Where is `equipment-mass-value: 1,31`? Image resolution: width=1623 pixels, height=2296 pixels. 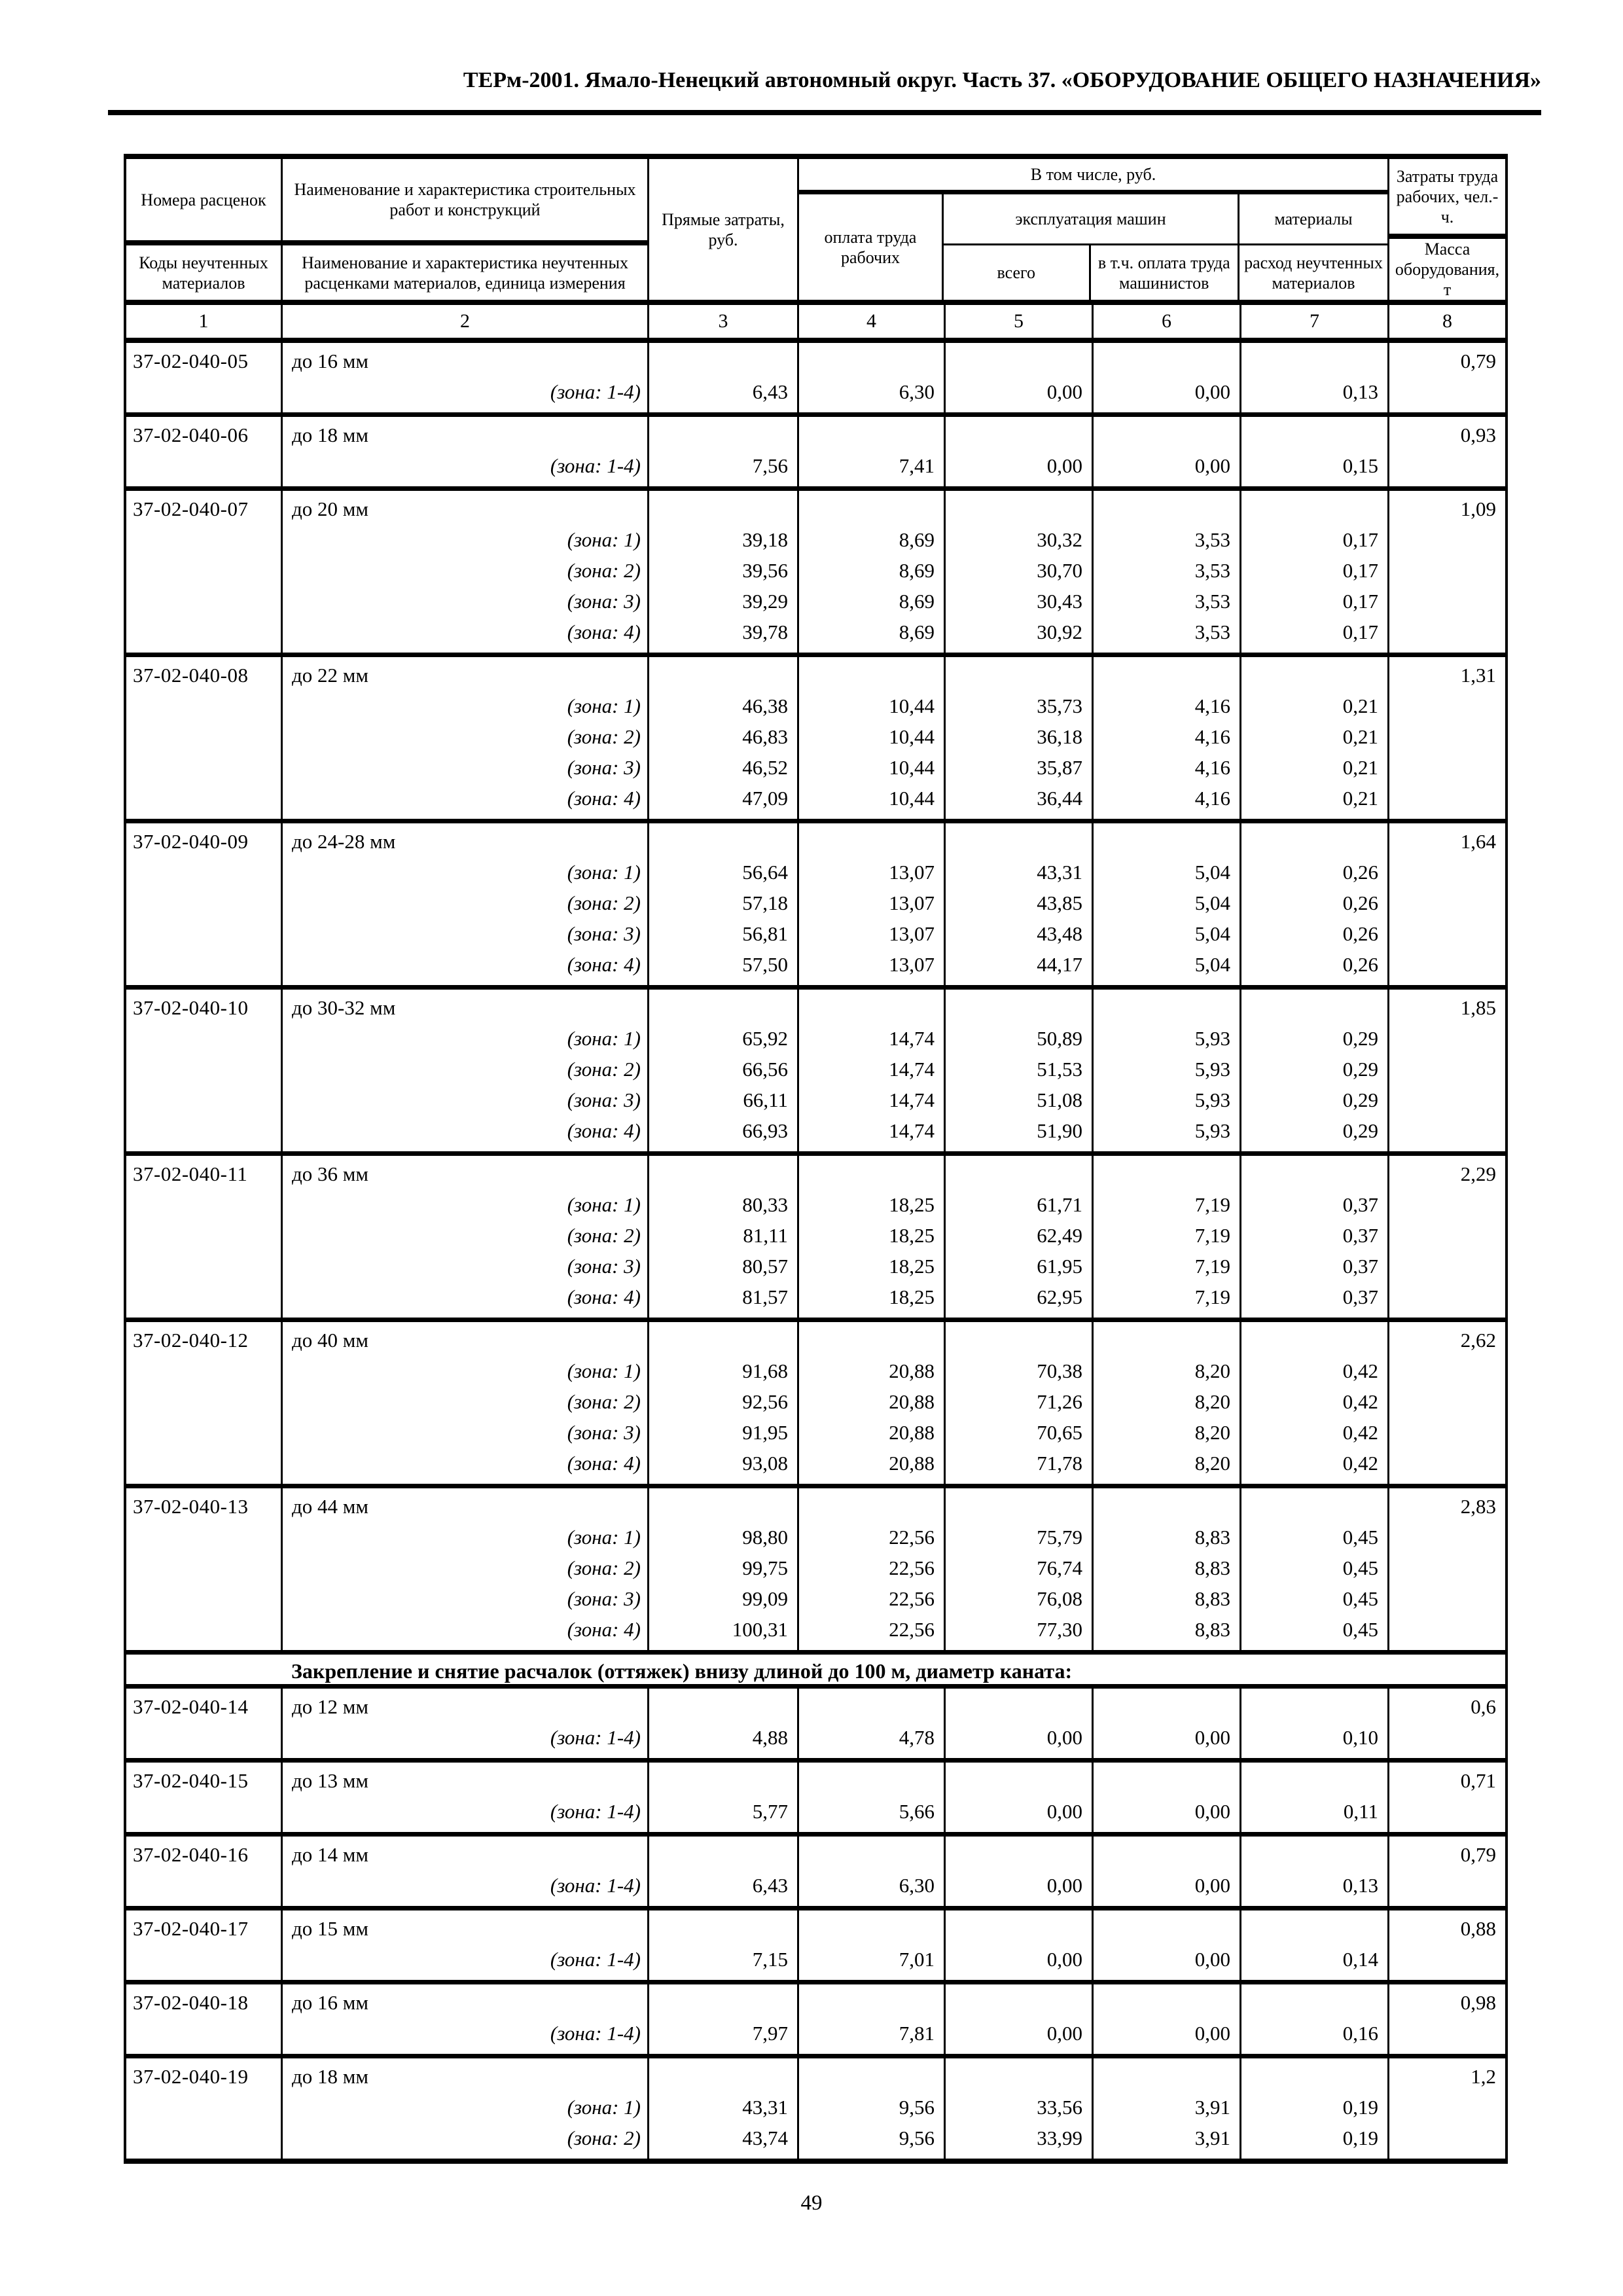 equipment-mass-value: 1,31 is located at coordinates (1478, 675).